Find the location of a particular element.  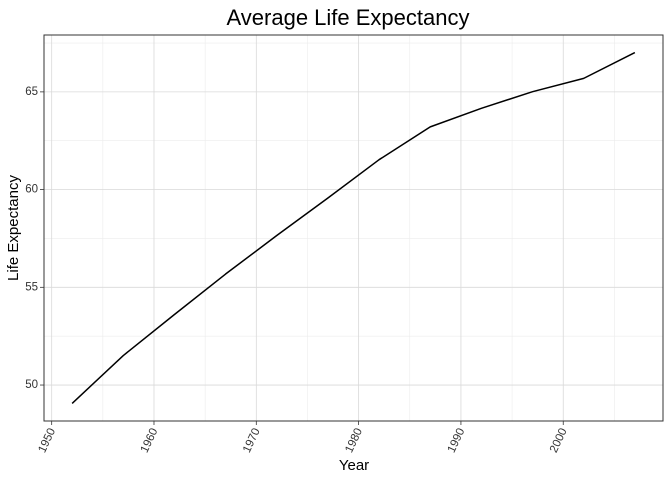

chart-title: Average Life Expectancy is located at coordinates (348, 17).